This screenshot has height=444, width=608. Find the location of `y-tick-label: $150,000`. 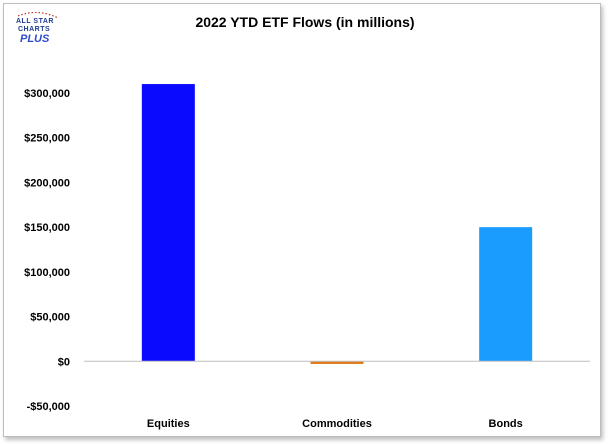

y-tick-label: $150,000 is located at coordinates (47, 228).